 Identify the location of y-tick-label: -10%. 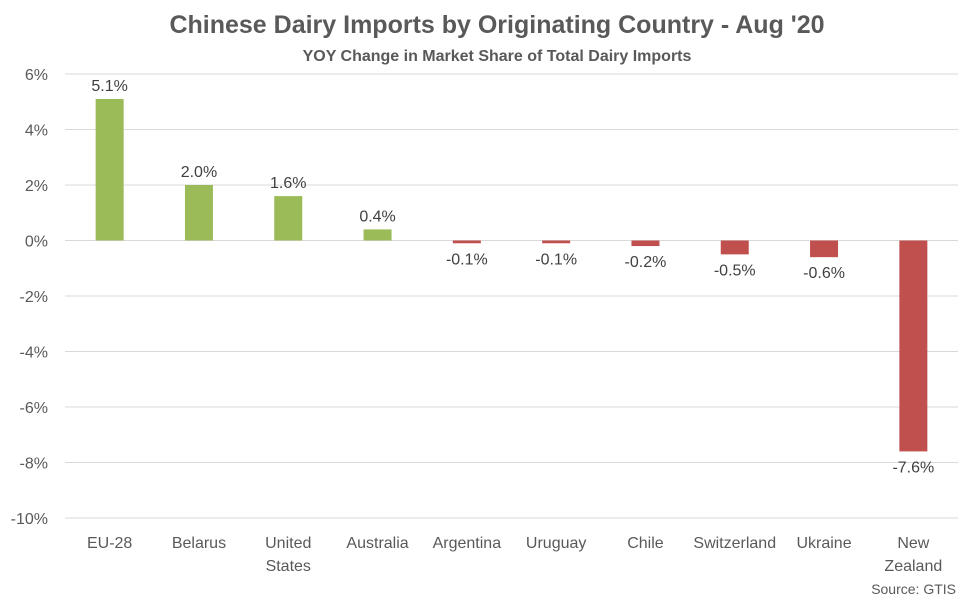
(29, 519).